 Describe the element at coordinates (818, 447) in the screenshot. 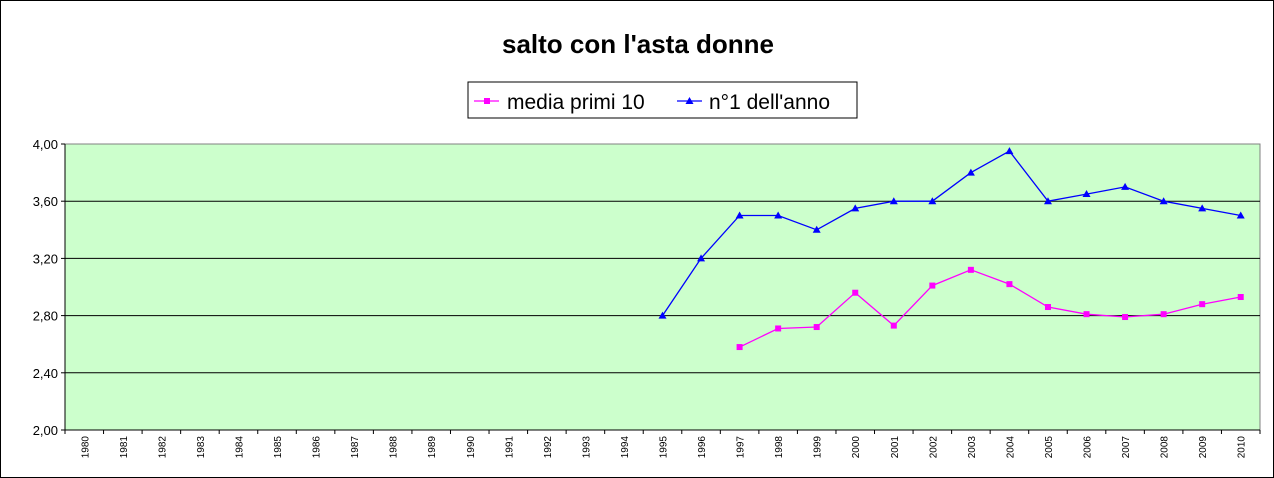

I see `x-tick-label: 1999` at that location.